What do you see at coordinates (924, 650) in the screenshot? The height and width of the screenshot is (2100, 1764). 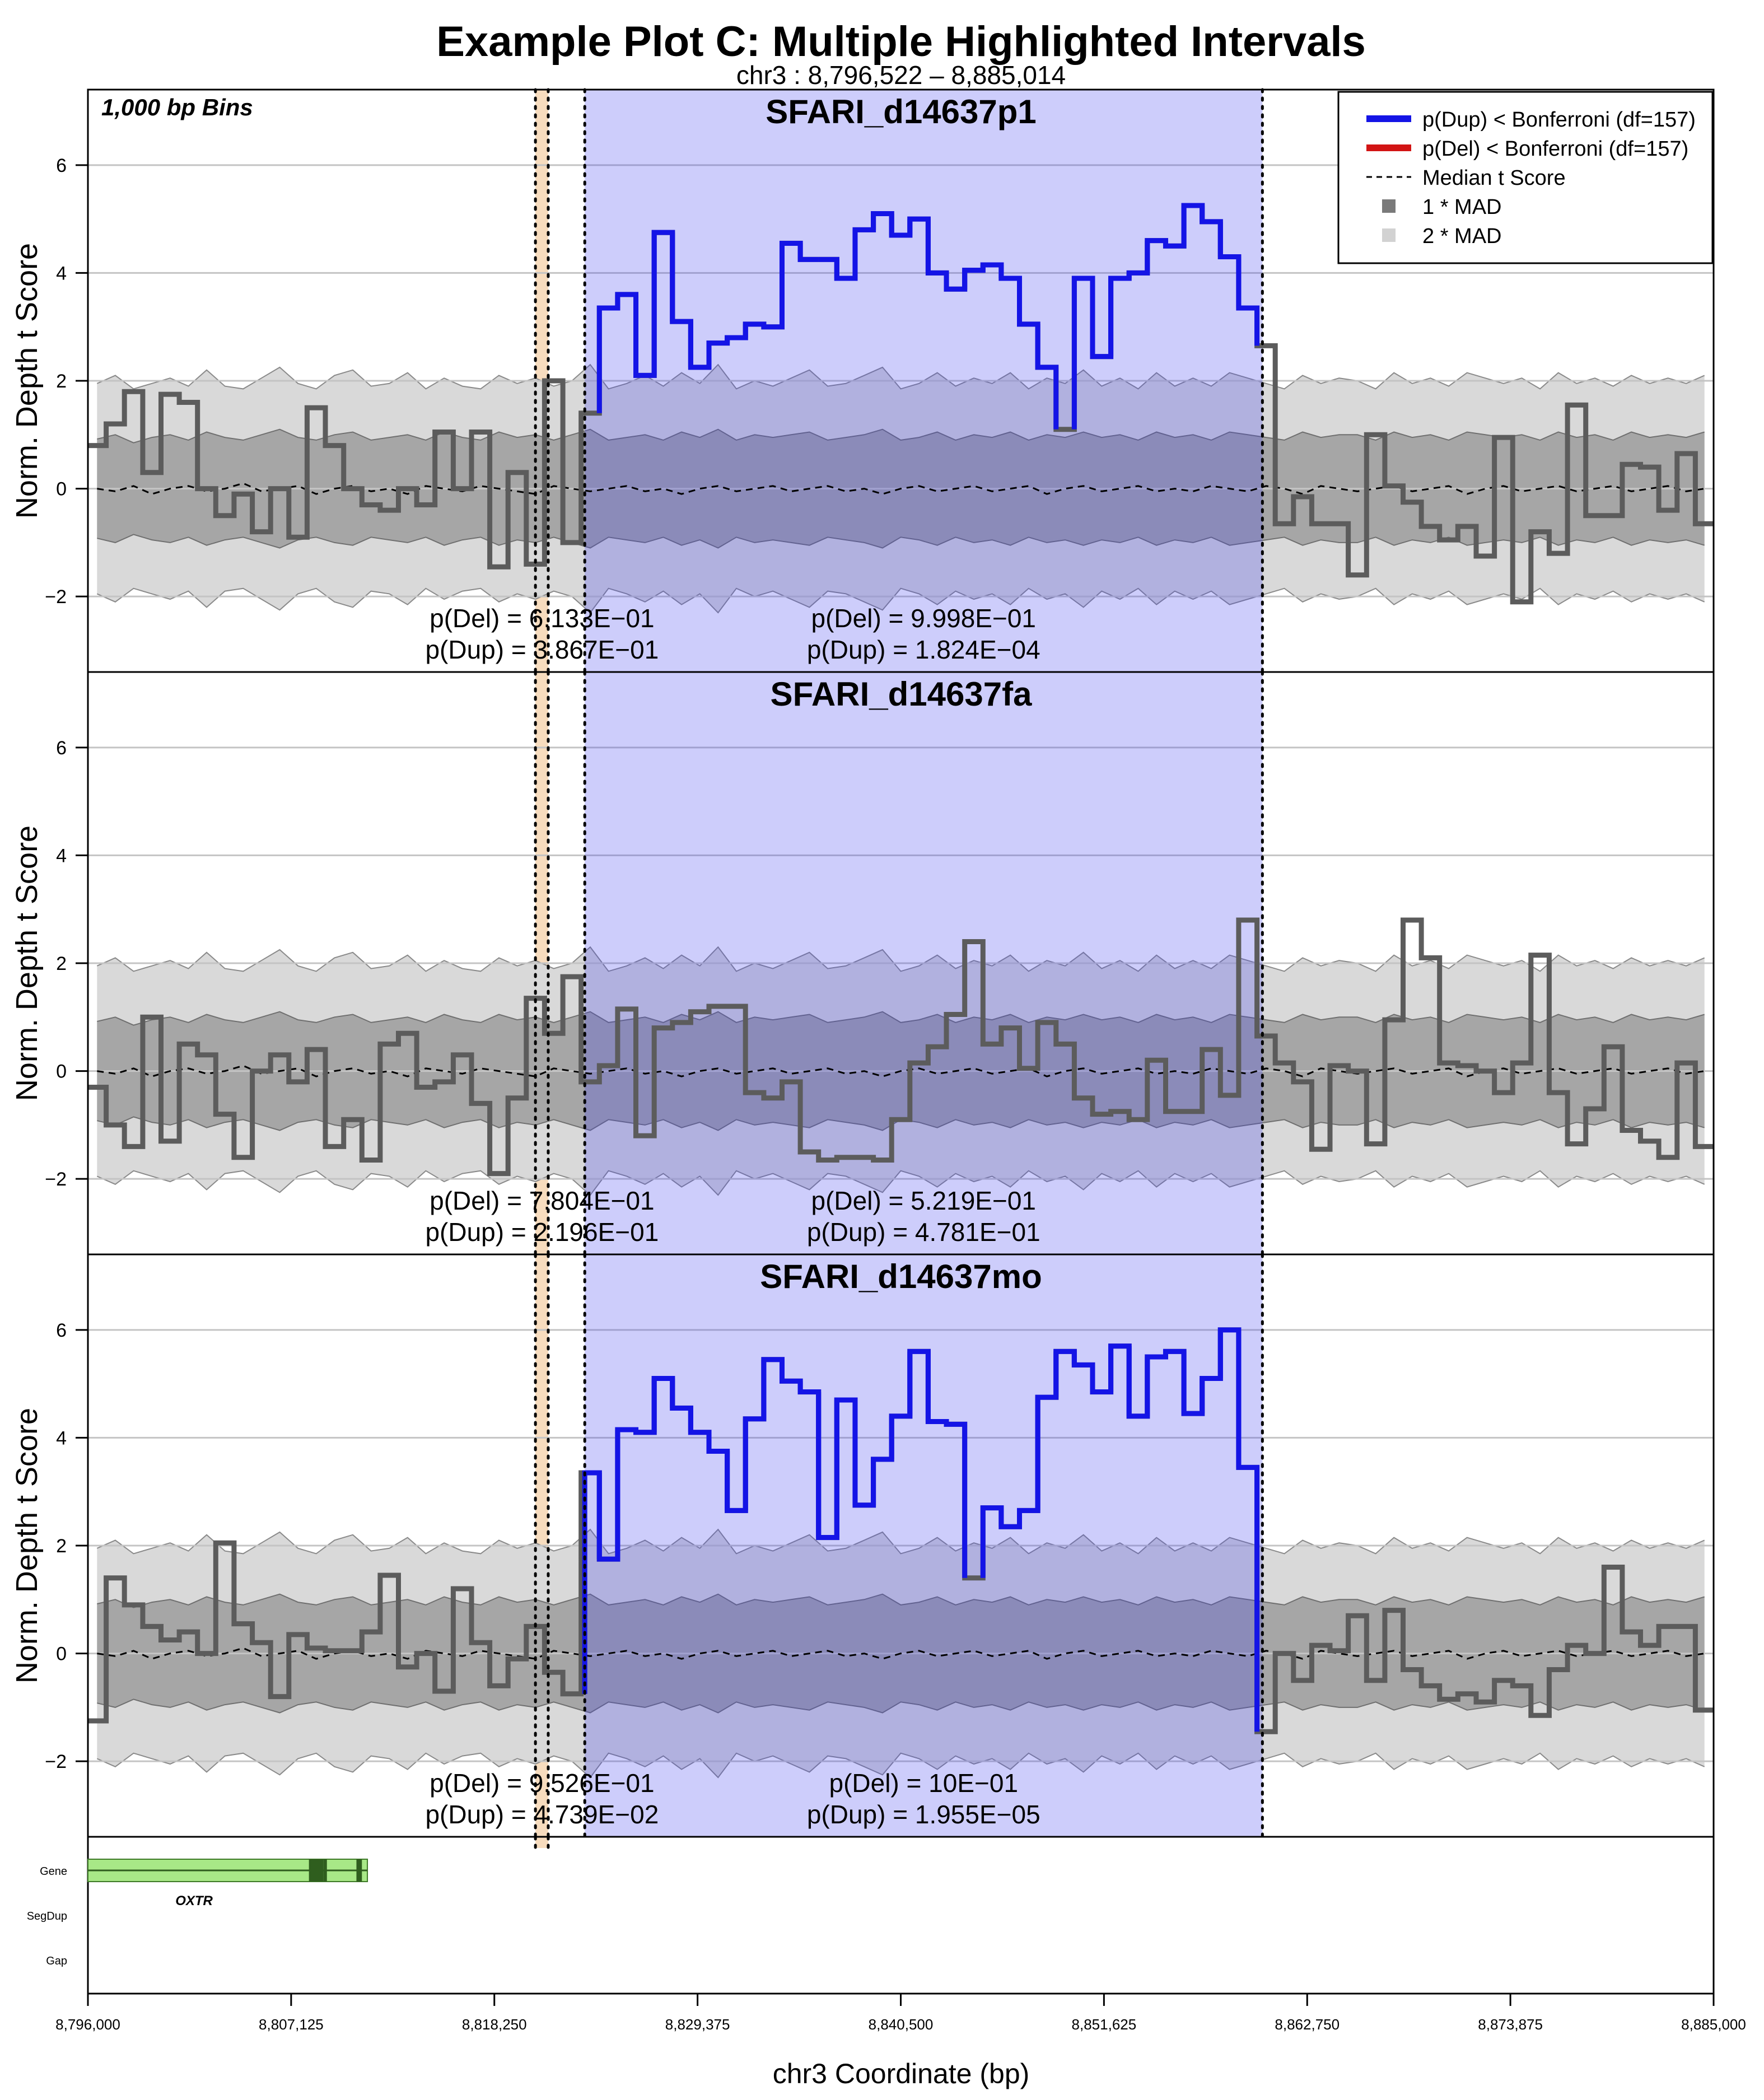 I see `p-dup-label: p(Dup) = 1.824E−04` at bounding box center [924, 650].